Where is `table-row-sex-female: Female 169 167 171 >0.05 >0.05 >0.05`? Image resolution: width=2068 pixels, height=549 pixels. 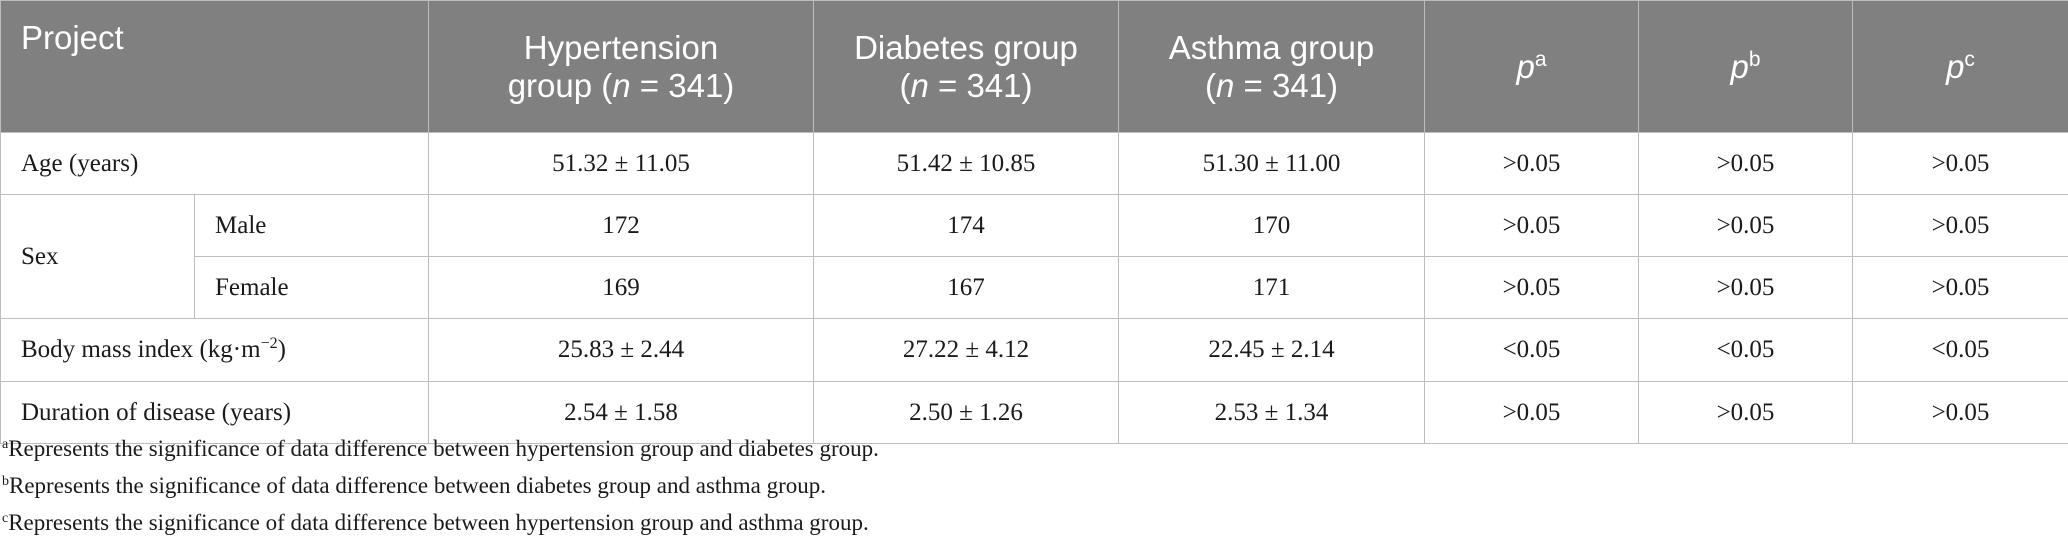 table-row-sex-female: Female 169 167 171 >0.05 >0.05 >0.05 is located at coordinates (1034, 287).